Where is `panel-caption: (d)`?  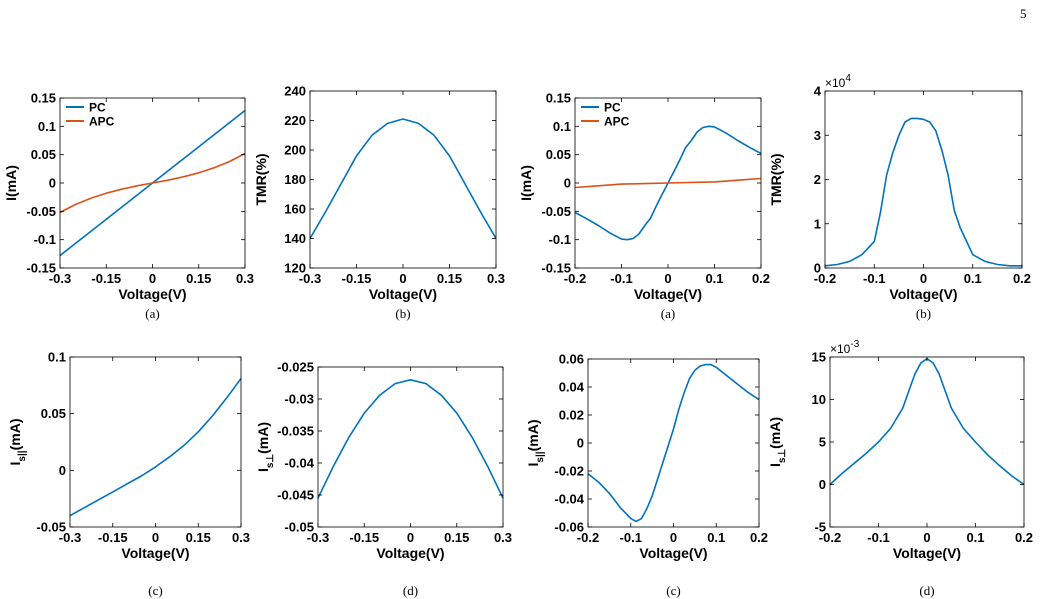 panel-caption: (d) is located at coordinates (410, 590).